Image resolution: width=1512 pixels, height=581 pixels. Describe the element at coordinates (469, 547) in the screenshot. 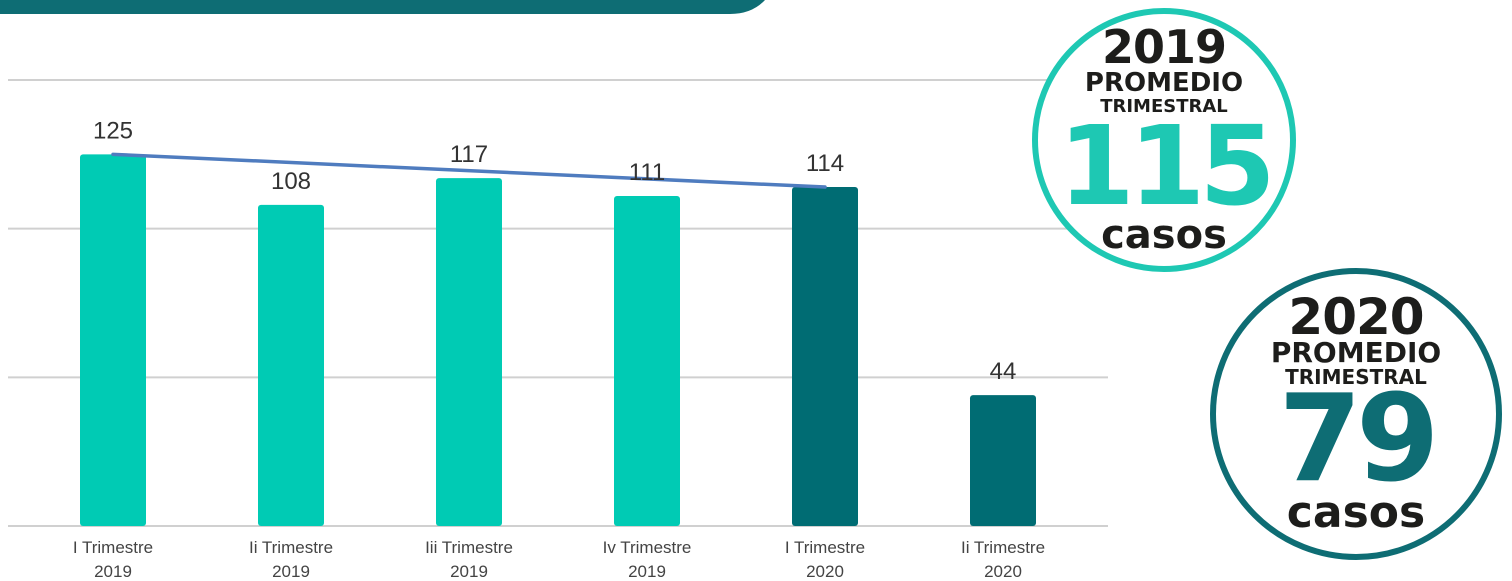

I see `x-tick-label: Iii Trimestre` at that location.